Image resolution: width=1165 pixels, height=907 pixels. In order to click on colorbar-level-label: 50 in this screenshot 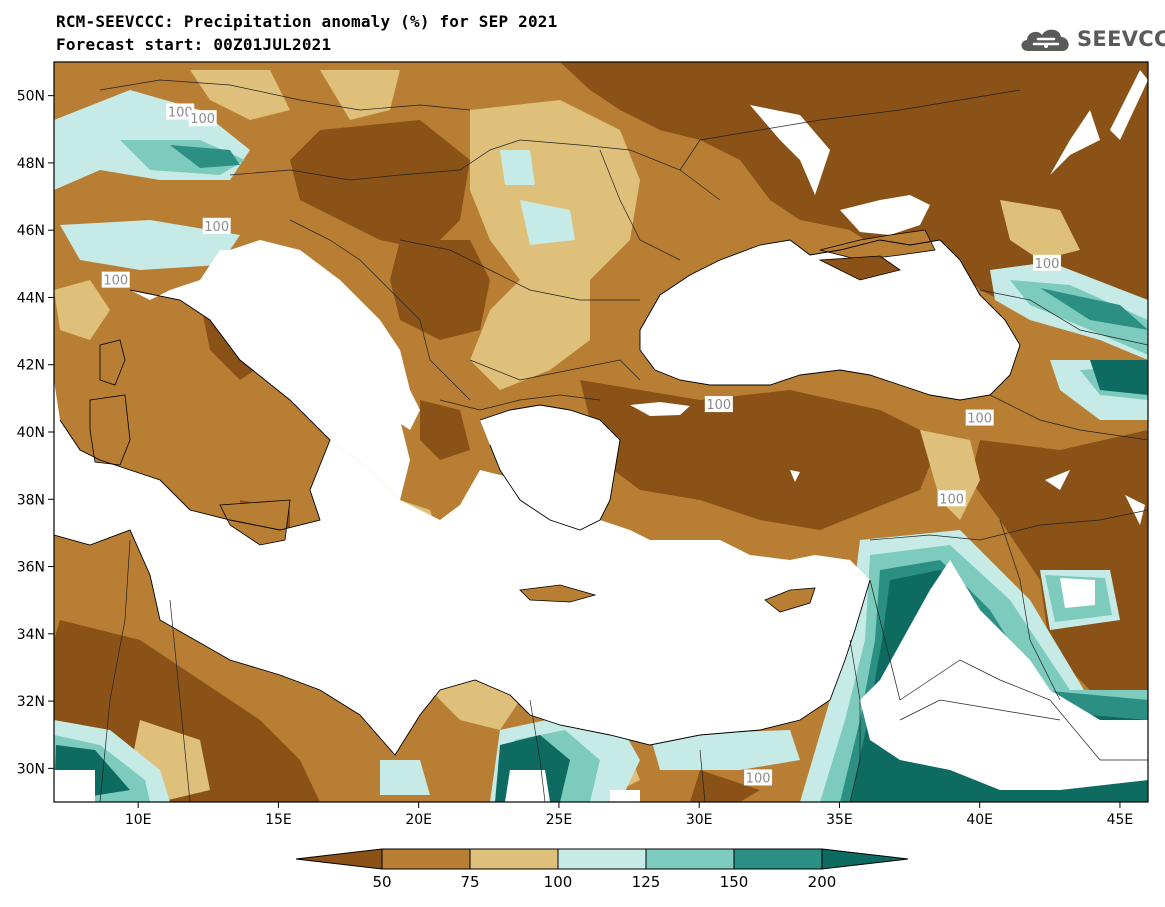, I will do `click(381, 882)`.